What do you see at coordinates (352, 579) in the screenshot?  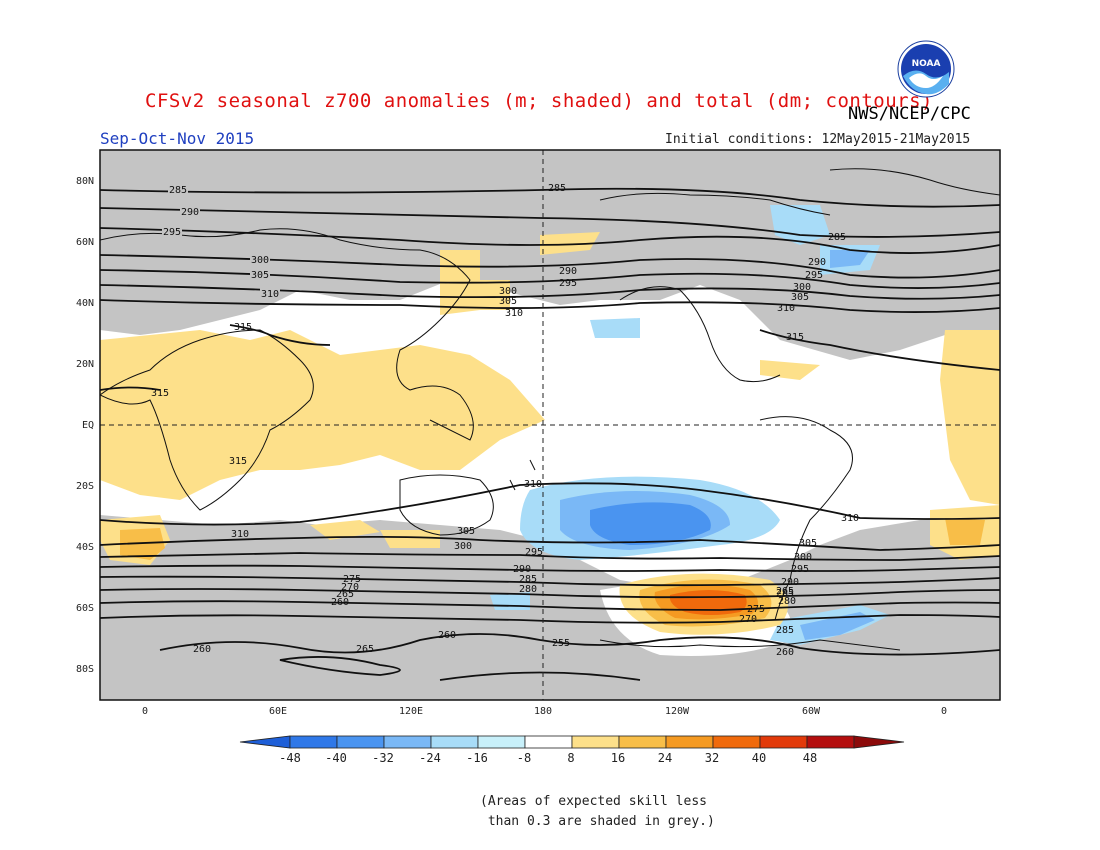 I see `svg-text: 275` at bounding box center [352, 579].